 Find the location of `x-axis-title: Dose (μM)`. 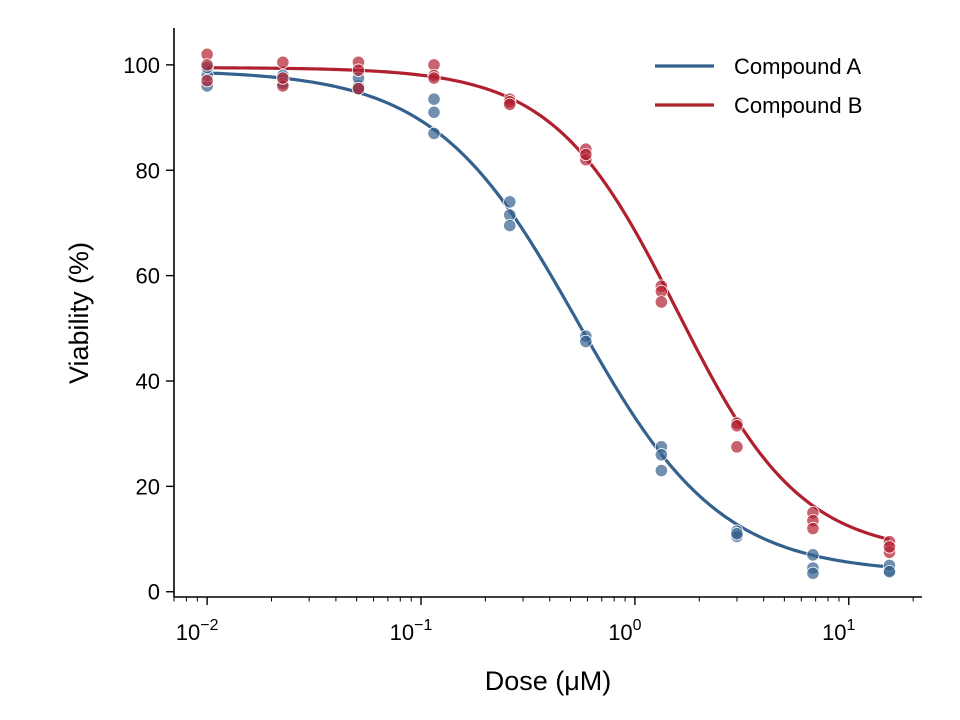

x-axis-title: Dose (μM) is located at coordinates (548, 681).